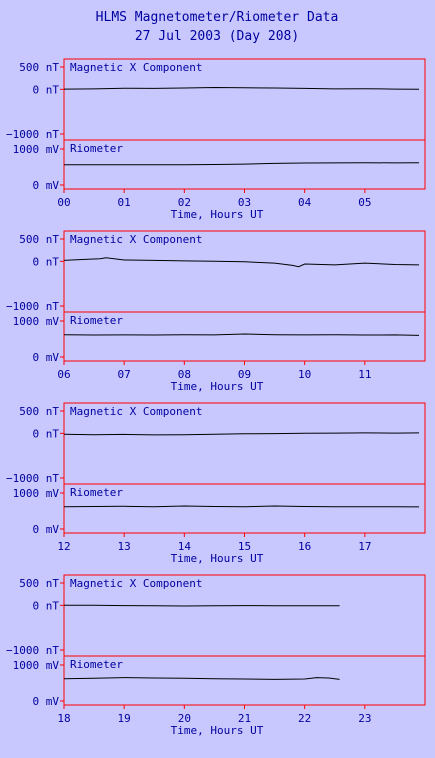  What do you see at coordinates (304, 374) in the screenshot?
I see `x-tick-label: 10` at bounding box center [304, 374].